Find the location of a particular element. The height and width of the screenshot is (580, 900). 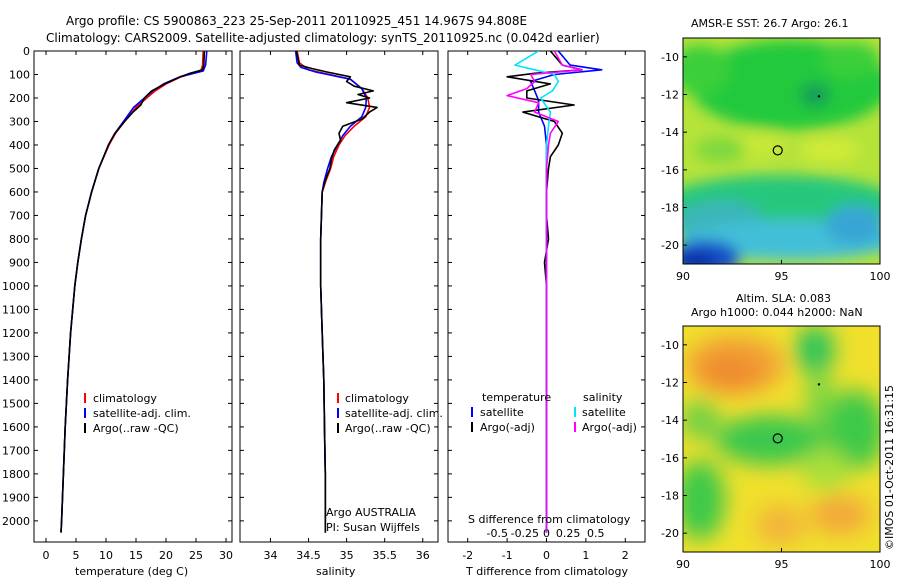

y-tick-label: 1200 is located at coordinates (16, 333).